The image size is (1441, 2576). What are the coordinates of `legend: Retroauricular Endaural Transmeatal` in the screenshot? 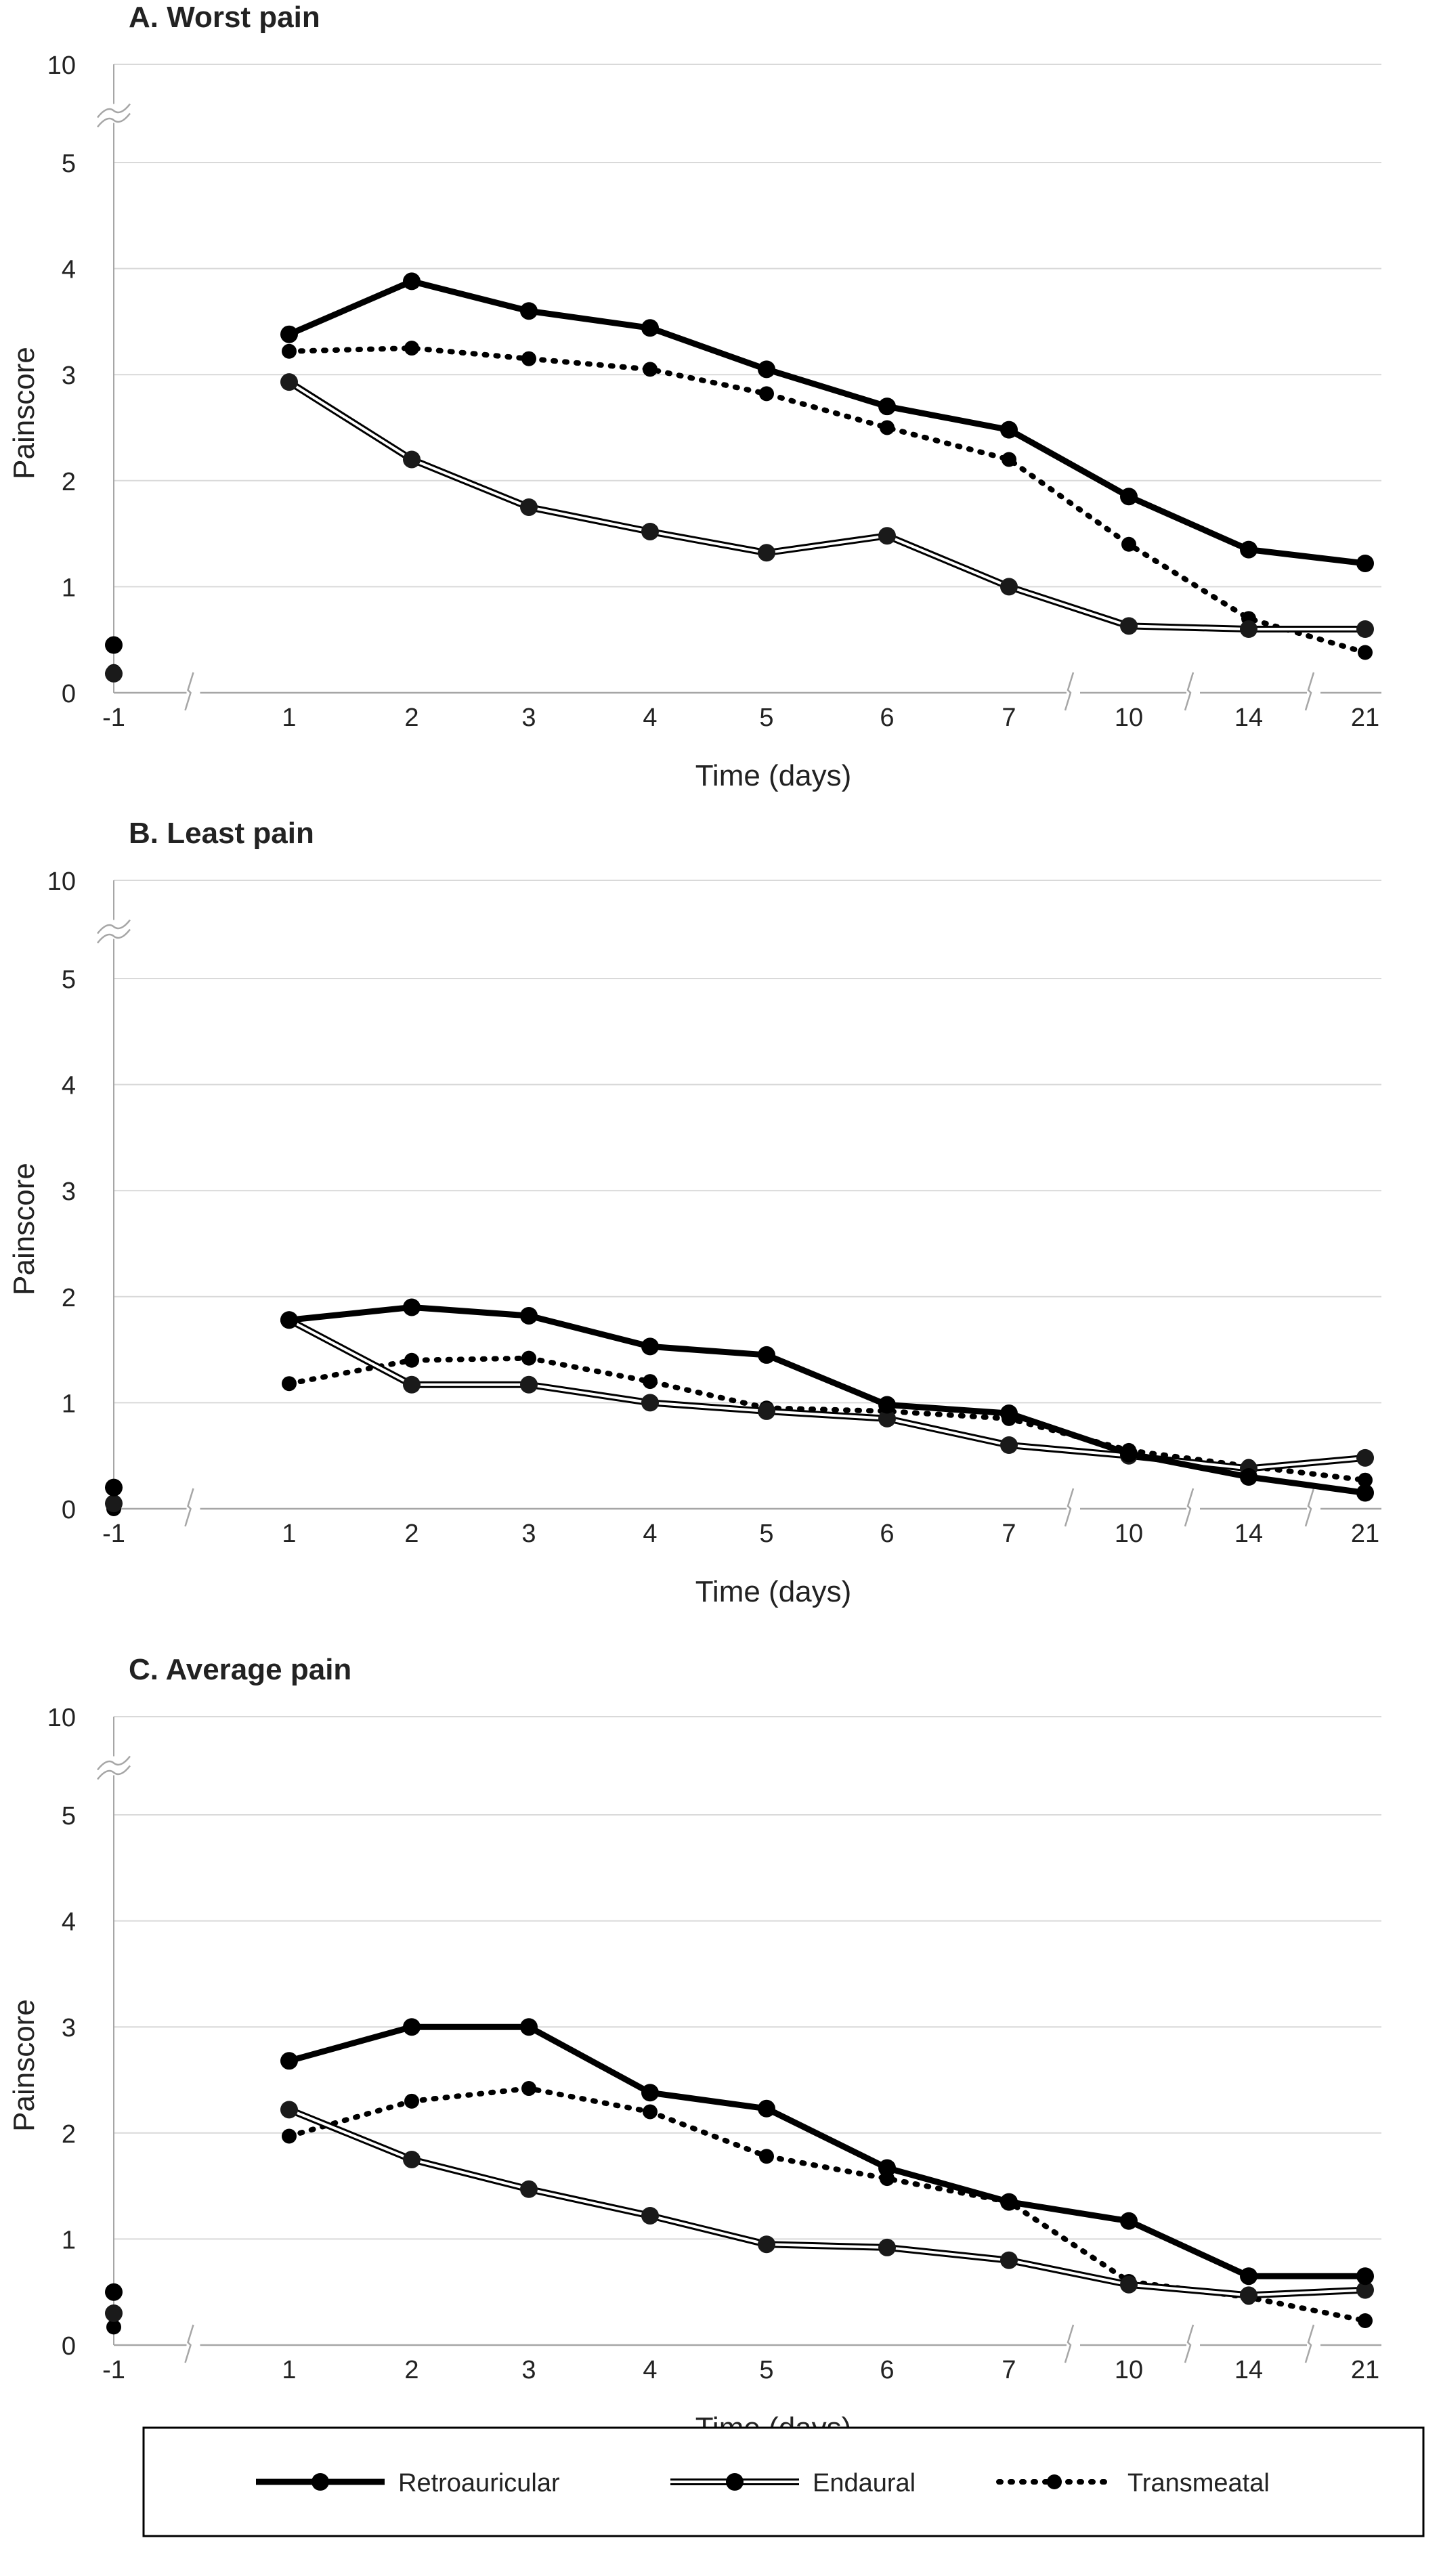 It's located at (783, 2481).